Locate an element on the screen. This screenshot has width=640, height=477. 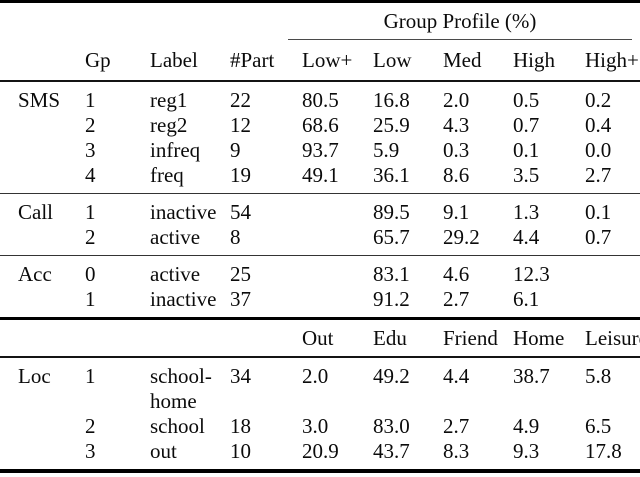
cell-label: out is located at coordinates (163, 450).